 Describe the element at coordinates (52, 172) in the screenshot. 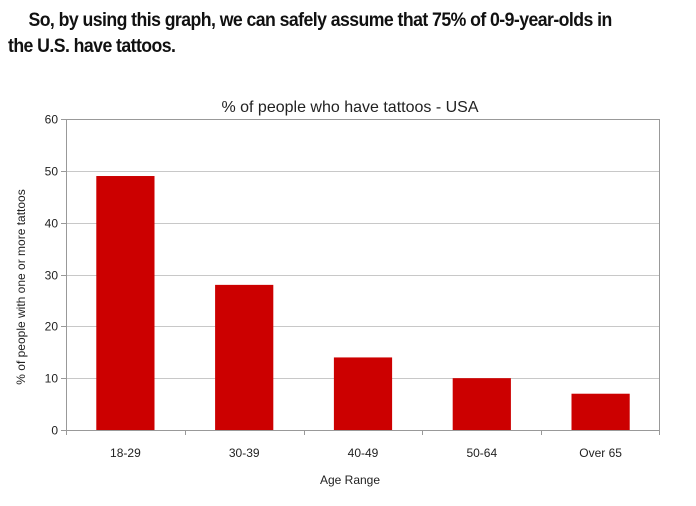

I see `y-tick-label: 50` at that location.